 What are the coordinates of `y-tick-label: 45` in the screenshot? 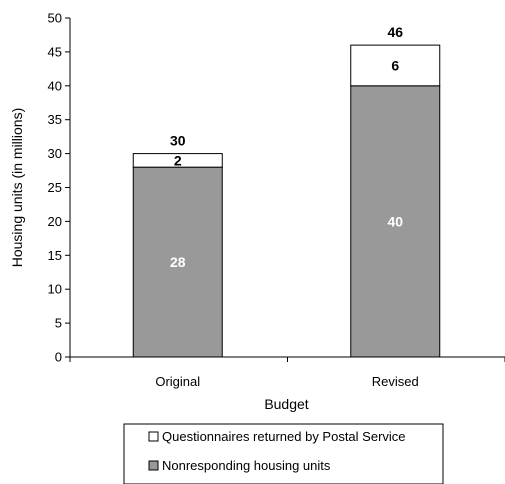 It's located at (55, 51).